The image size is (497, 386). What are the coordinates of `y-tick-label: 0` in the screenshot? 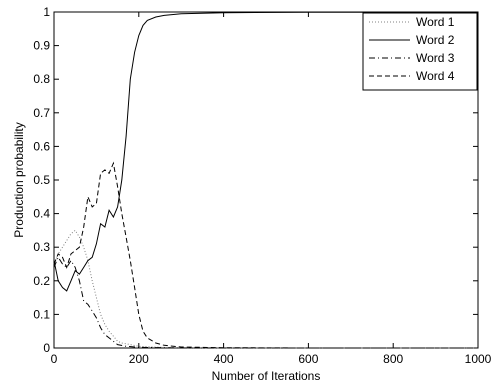 It's located at (46, 348).